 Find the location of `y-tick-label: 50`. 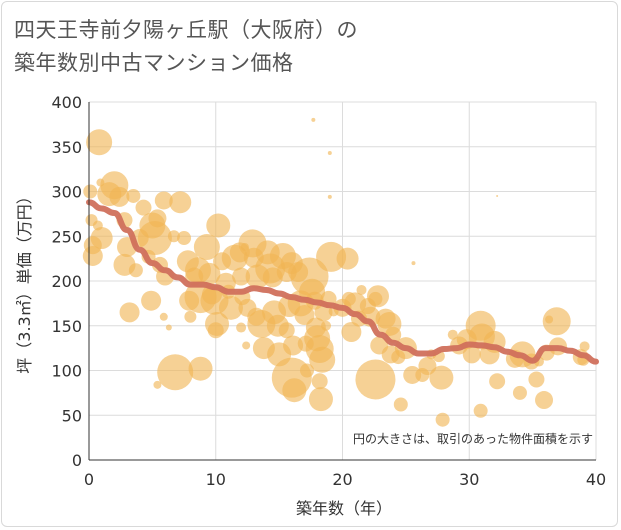

y-tick-label: 50 is located at coordinates (72, 415).